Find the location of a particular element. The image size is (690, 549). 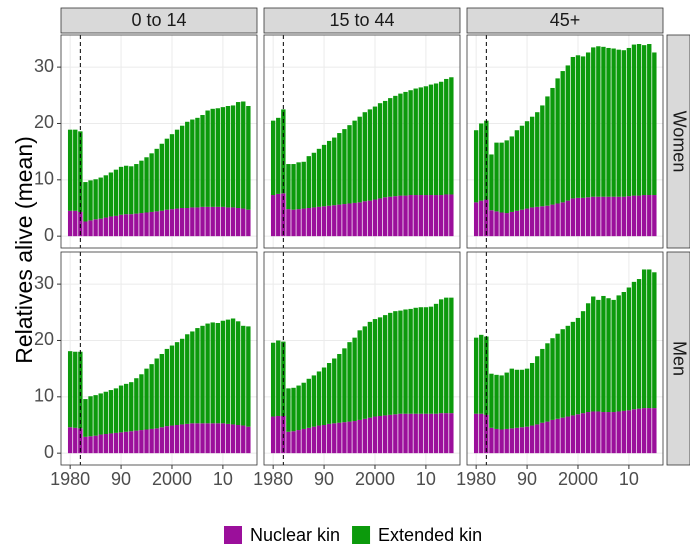

y-axis-label: Relatives alive (mean) is located at coordinates (24, 250).